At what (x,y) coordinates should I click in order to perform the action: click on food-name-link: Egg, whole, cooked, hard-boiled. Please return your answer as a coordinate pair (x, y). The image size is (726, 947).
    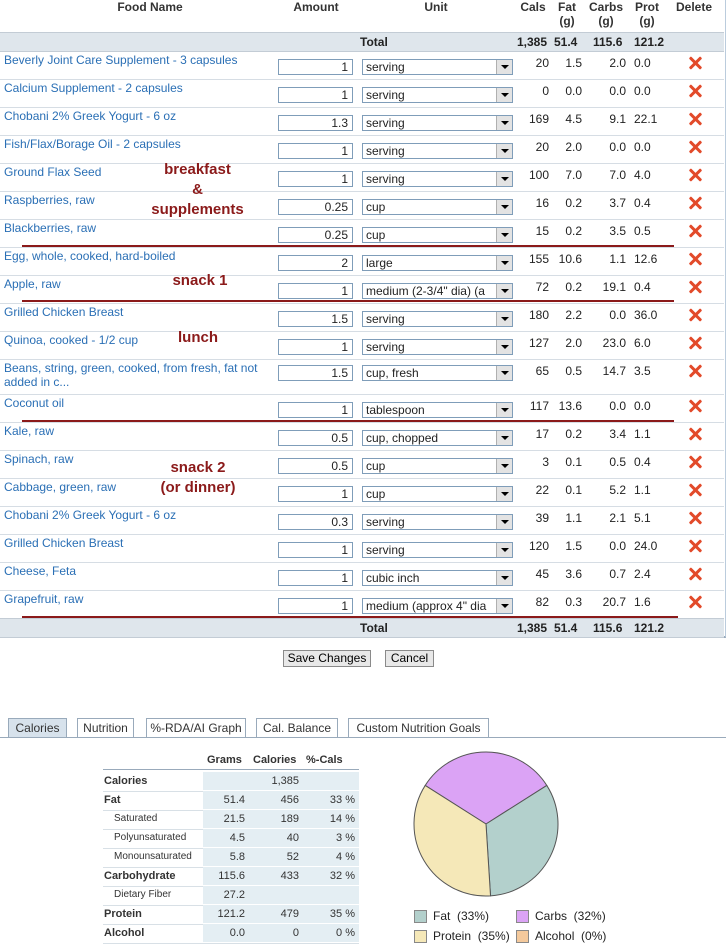
    Looking at the image, I should click on (90, 256).